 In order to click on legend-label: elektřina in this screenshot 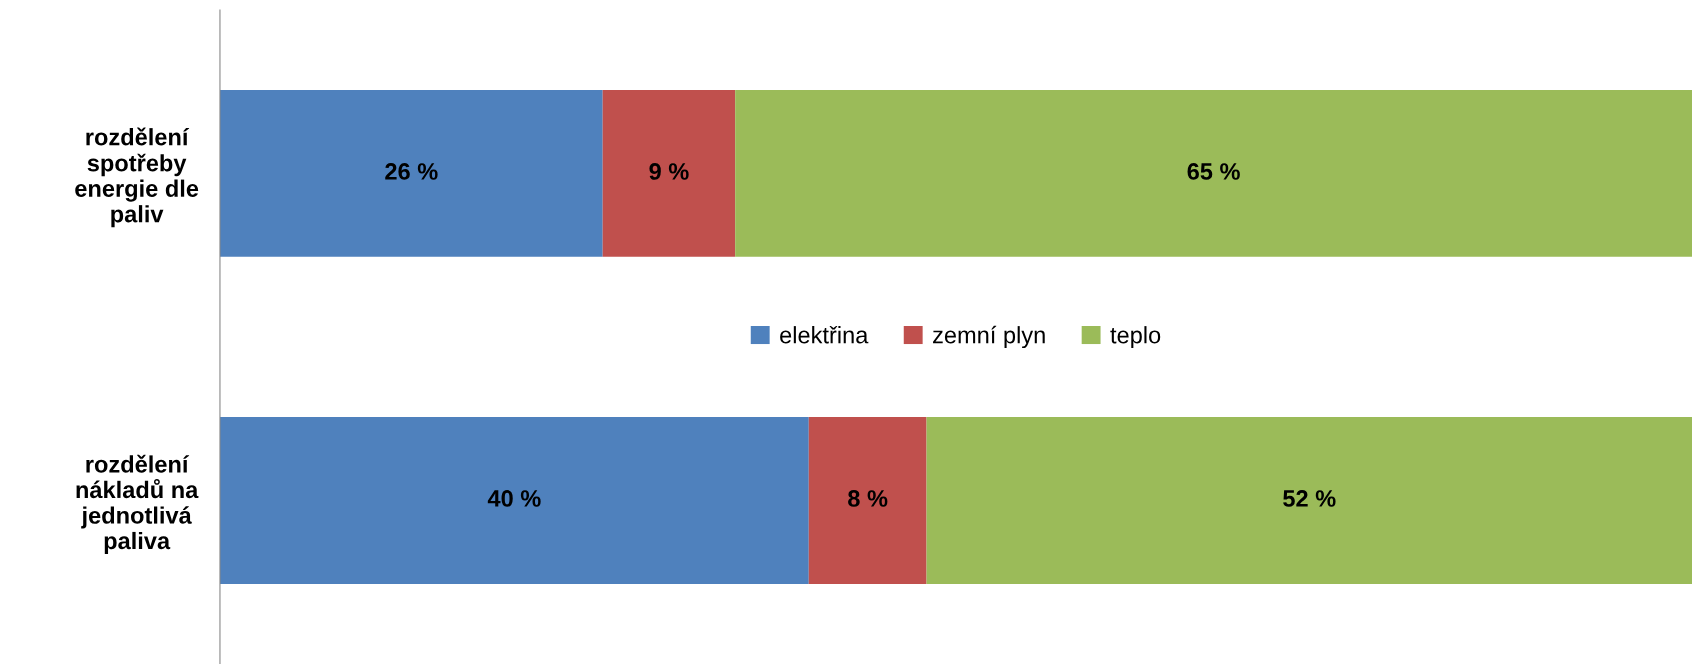, I will do `click(824, 335)`.